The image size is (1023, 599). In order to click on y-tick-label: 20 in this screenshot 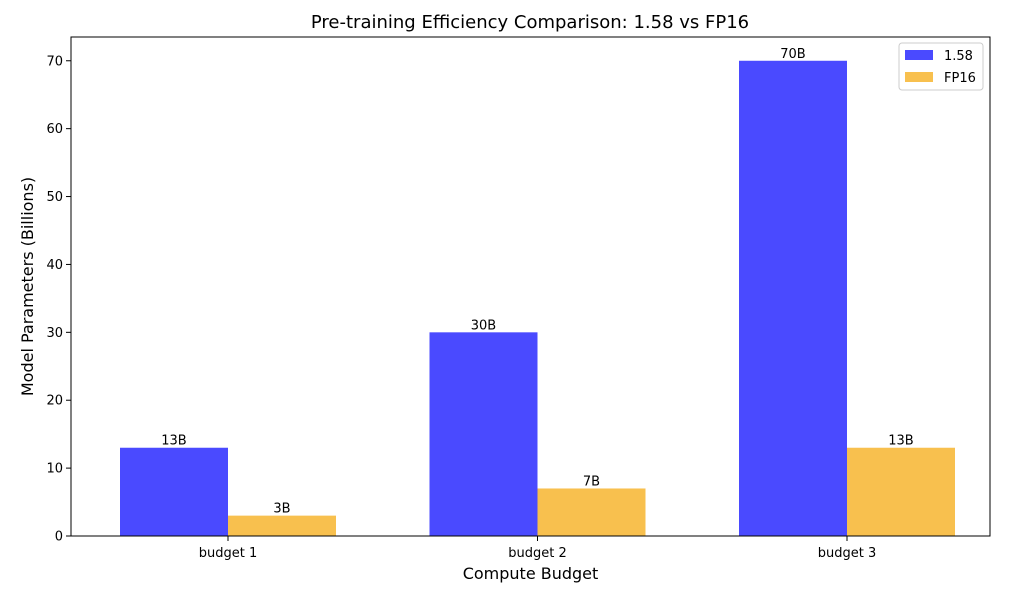, I will do `click(54, 401)`.